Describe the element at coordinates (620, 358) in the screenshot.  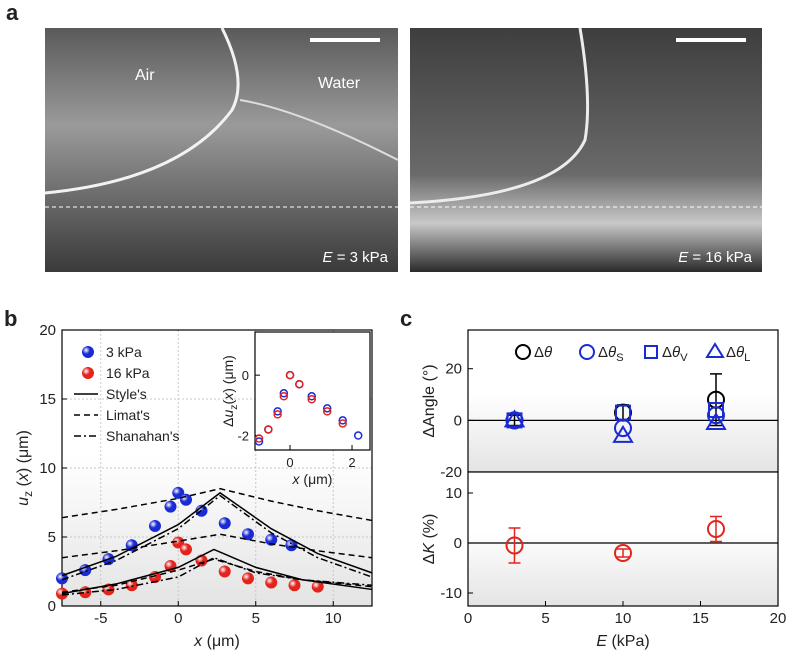
I see `text-segment: S` at that location.